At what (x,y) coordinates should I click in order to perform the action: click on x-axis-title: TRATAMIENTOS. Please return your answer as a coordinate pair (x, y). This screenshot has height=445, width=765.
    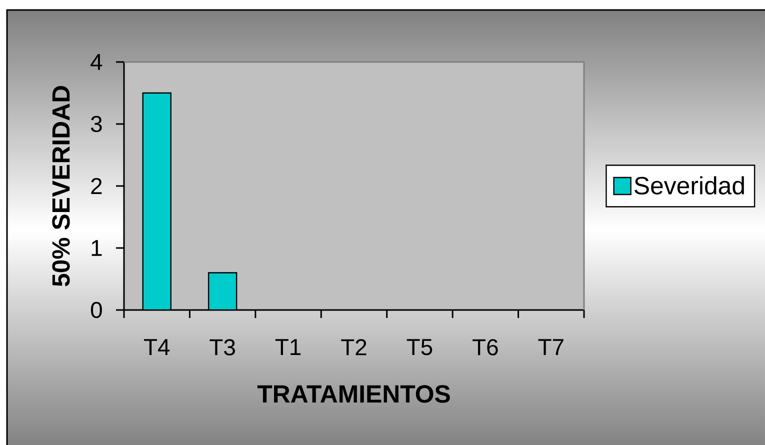
    Looking at the image, I should click on (353, 394).